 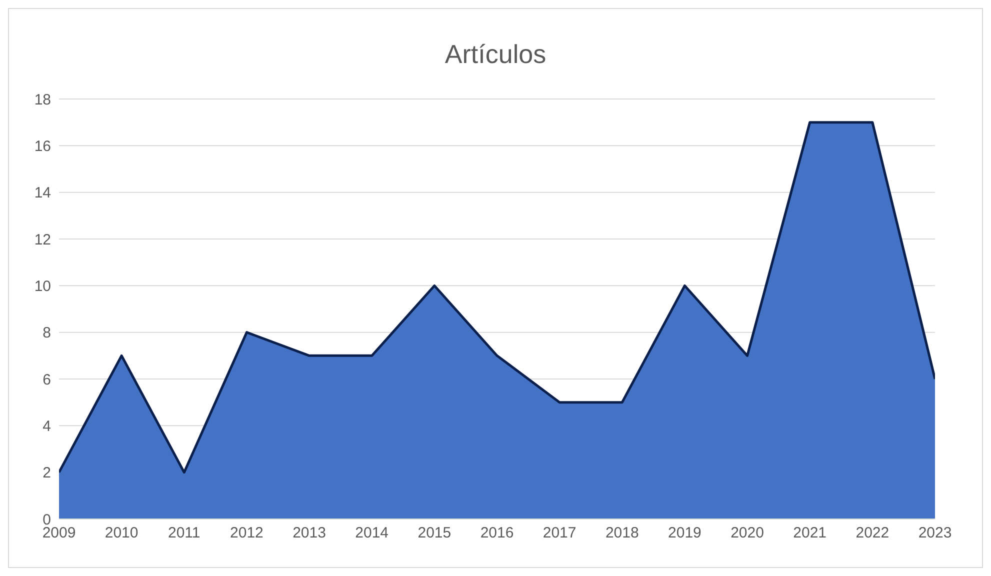 What do you see at coordinates (496, 54) in the screenshot?
I see `chart-title: Artículos` at bounding box center [496, 54].